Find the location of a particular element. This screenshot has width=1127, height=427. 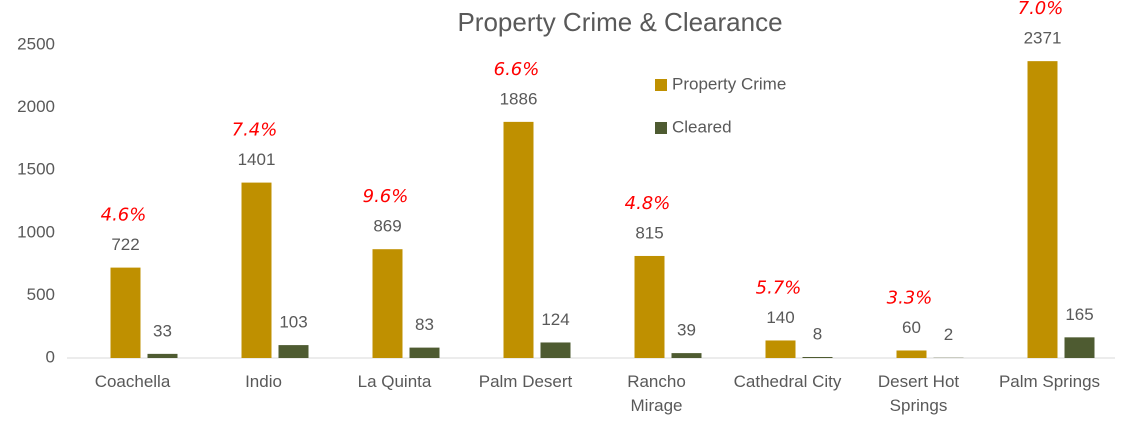

data-label: 815 is located at coordinates (649, 232).